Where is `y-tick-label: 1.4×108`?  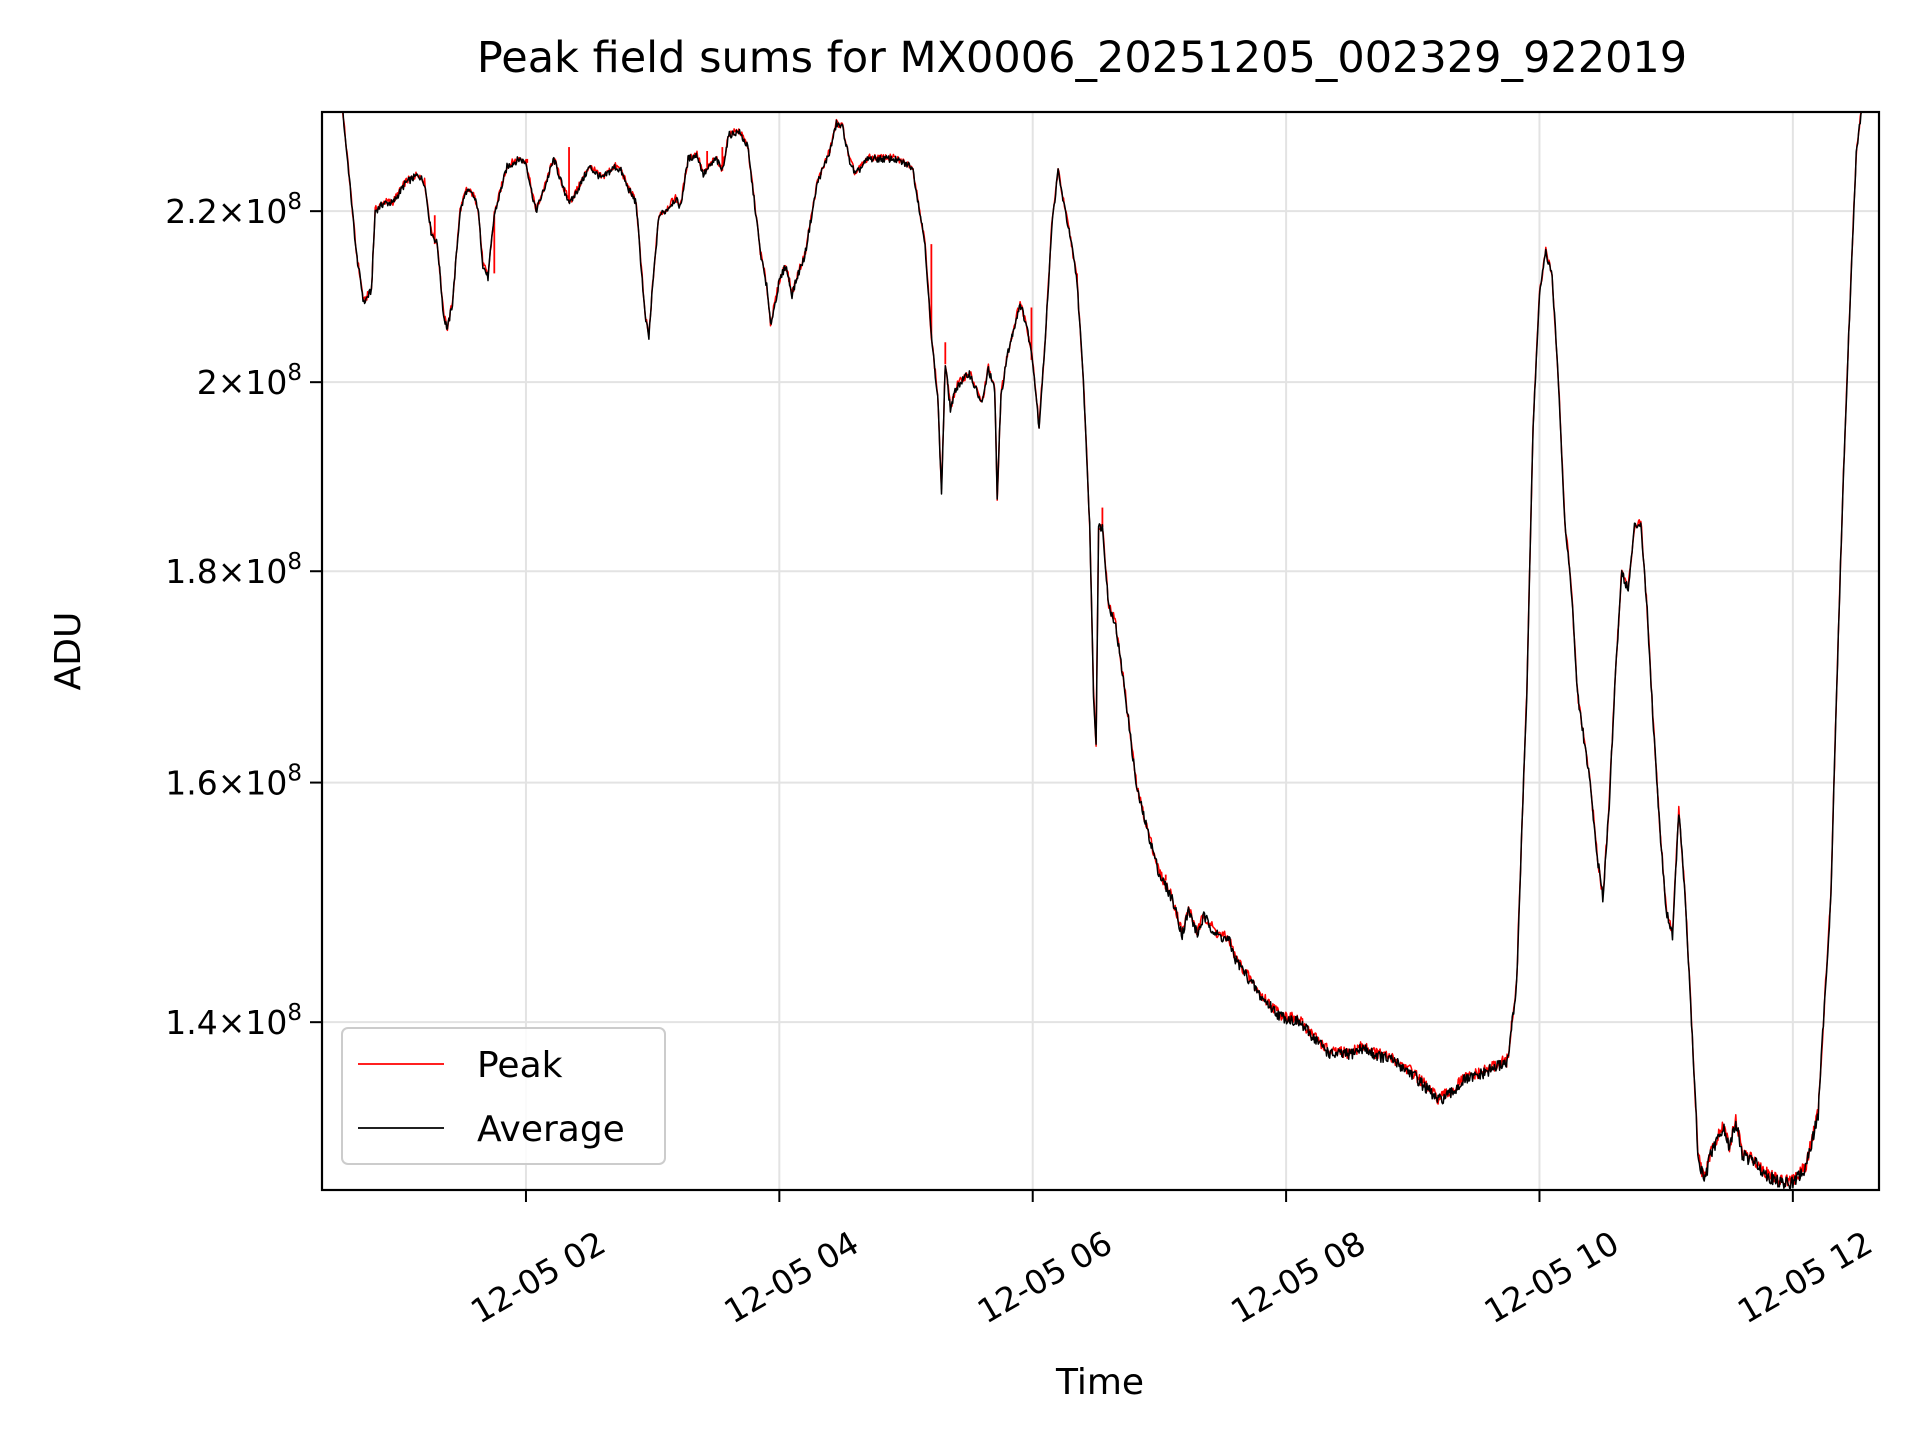
y-tick-label: 1.4×108 is located at coordinates (233, 1021).